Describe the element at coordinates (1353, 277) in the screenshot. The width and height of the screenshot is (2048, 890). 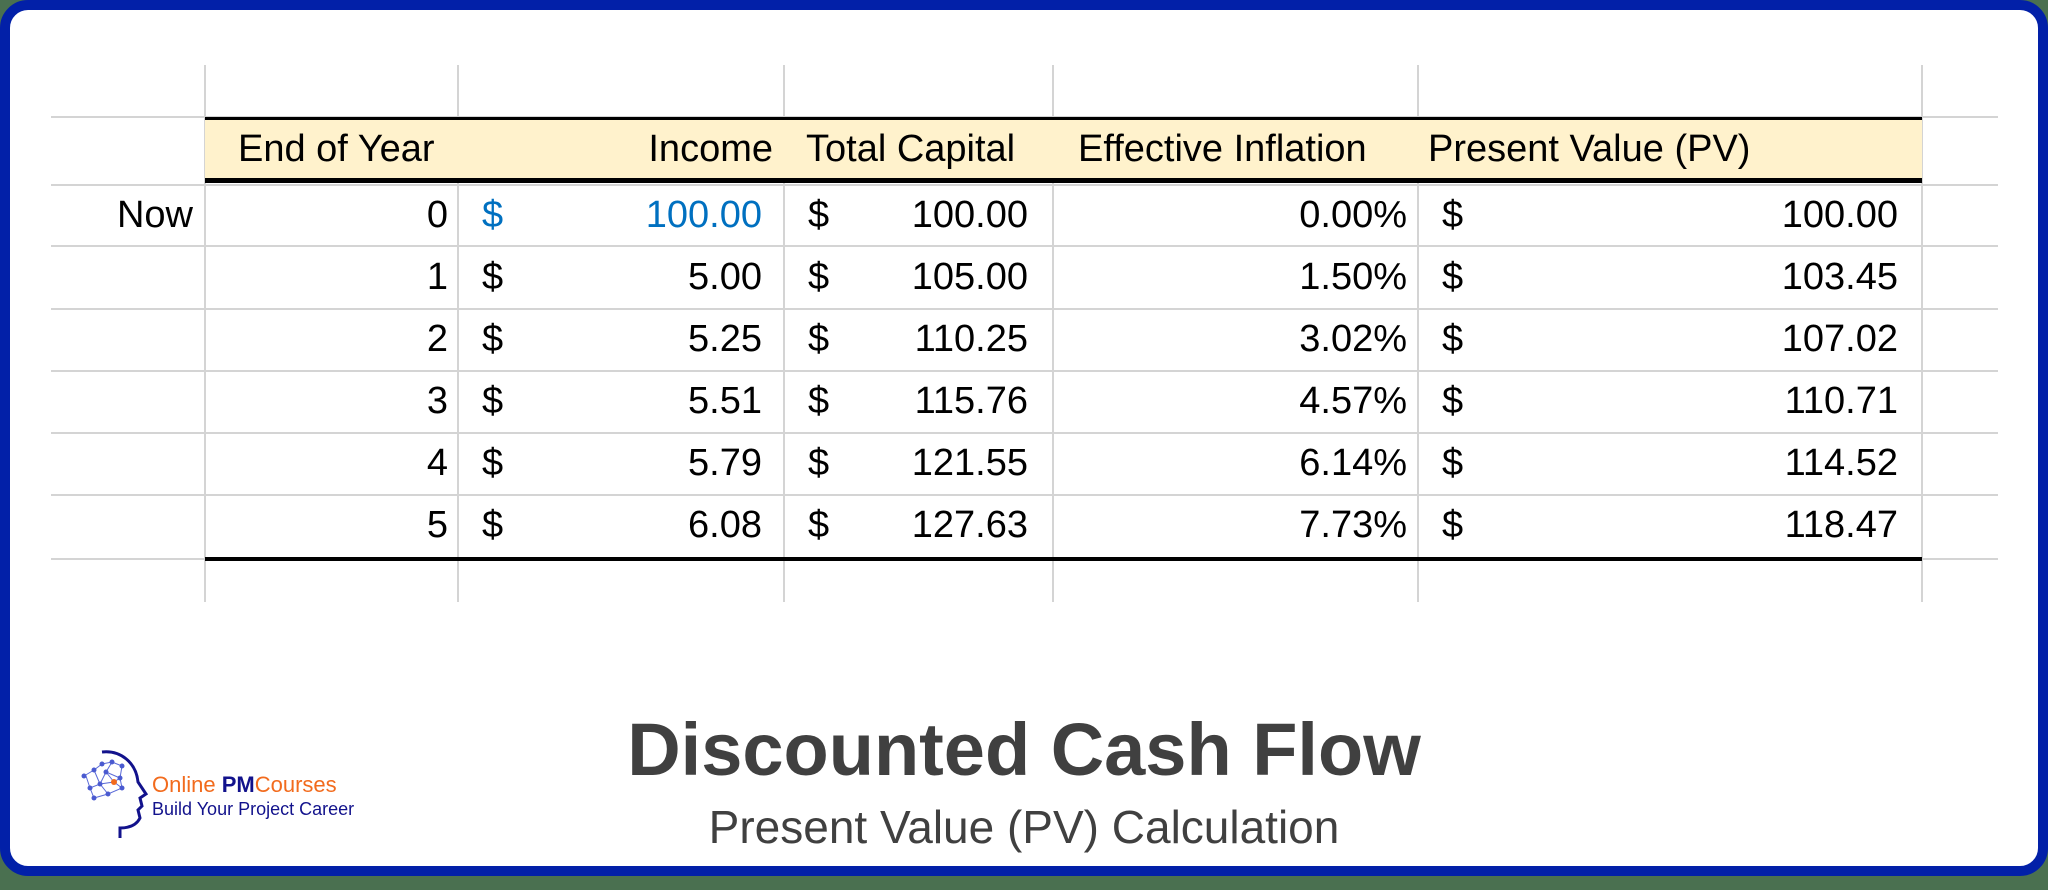
I see `cell-effective-inflation: 1.50%` at that location.